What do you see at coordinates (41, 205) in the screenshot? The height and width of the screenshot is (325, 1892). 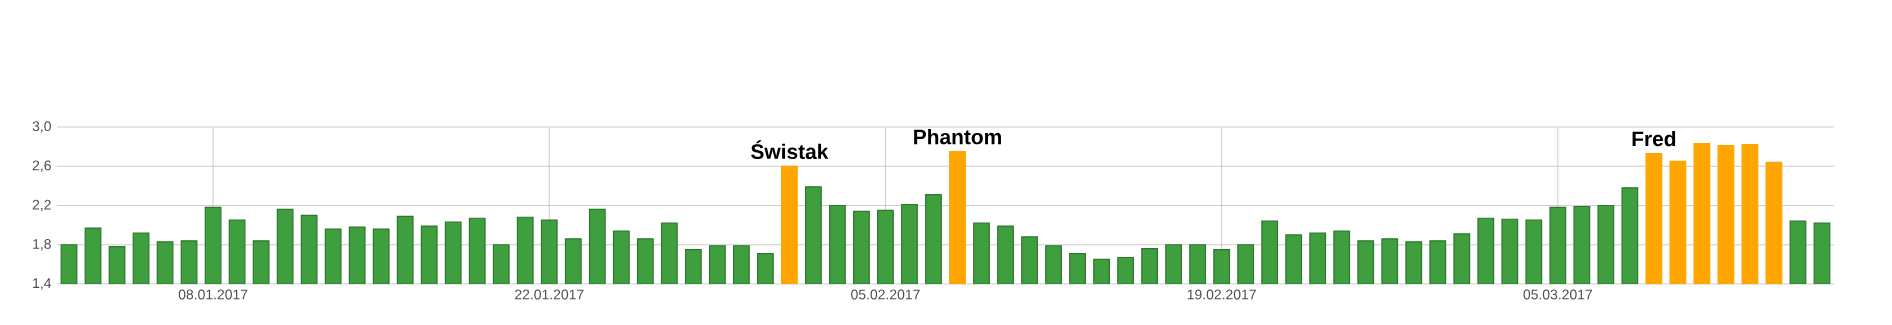 I see `y-tick-label: 2,2` at bounding box center [41, 205].